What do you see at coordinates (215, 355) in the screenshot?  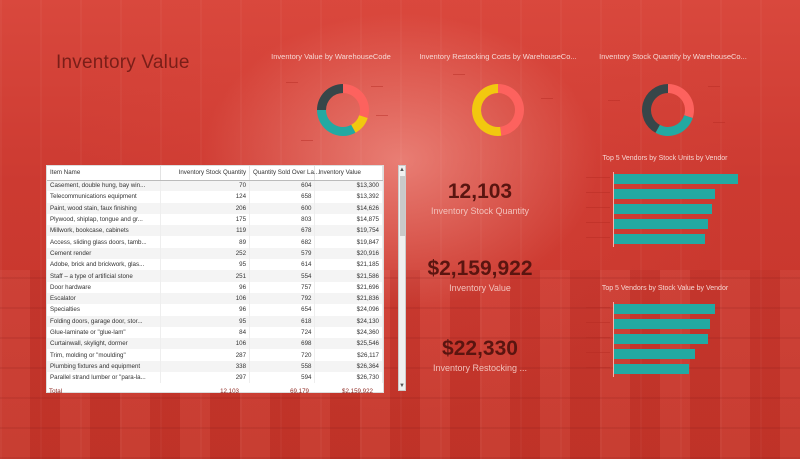 I see `table-row: Trim, molding or "moulding" 287 720 $26,117` at bounding box center [215, 355].